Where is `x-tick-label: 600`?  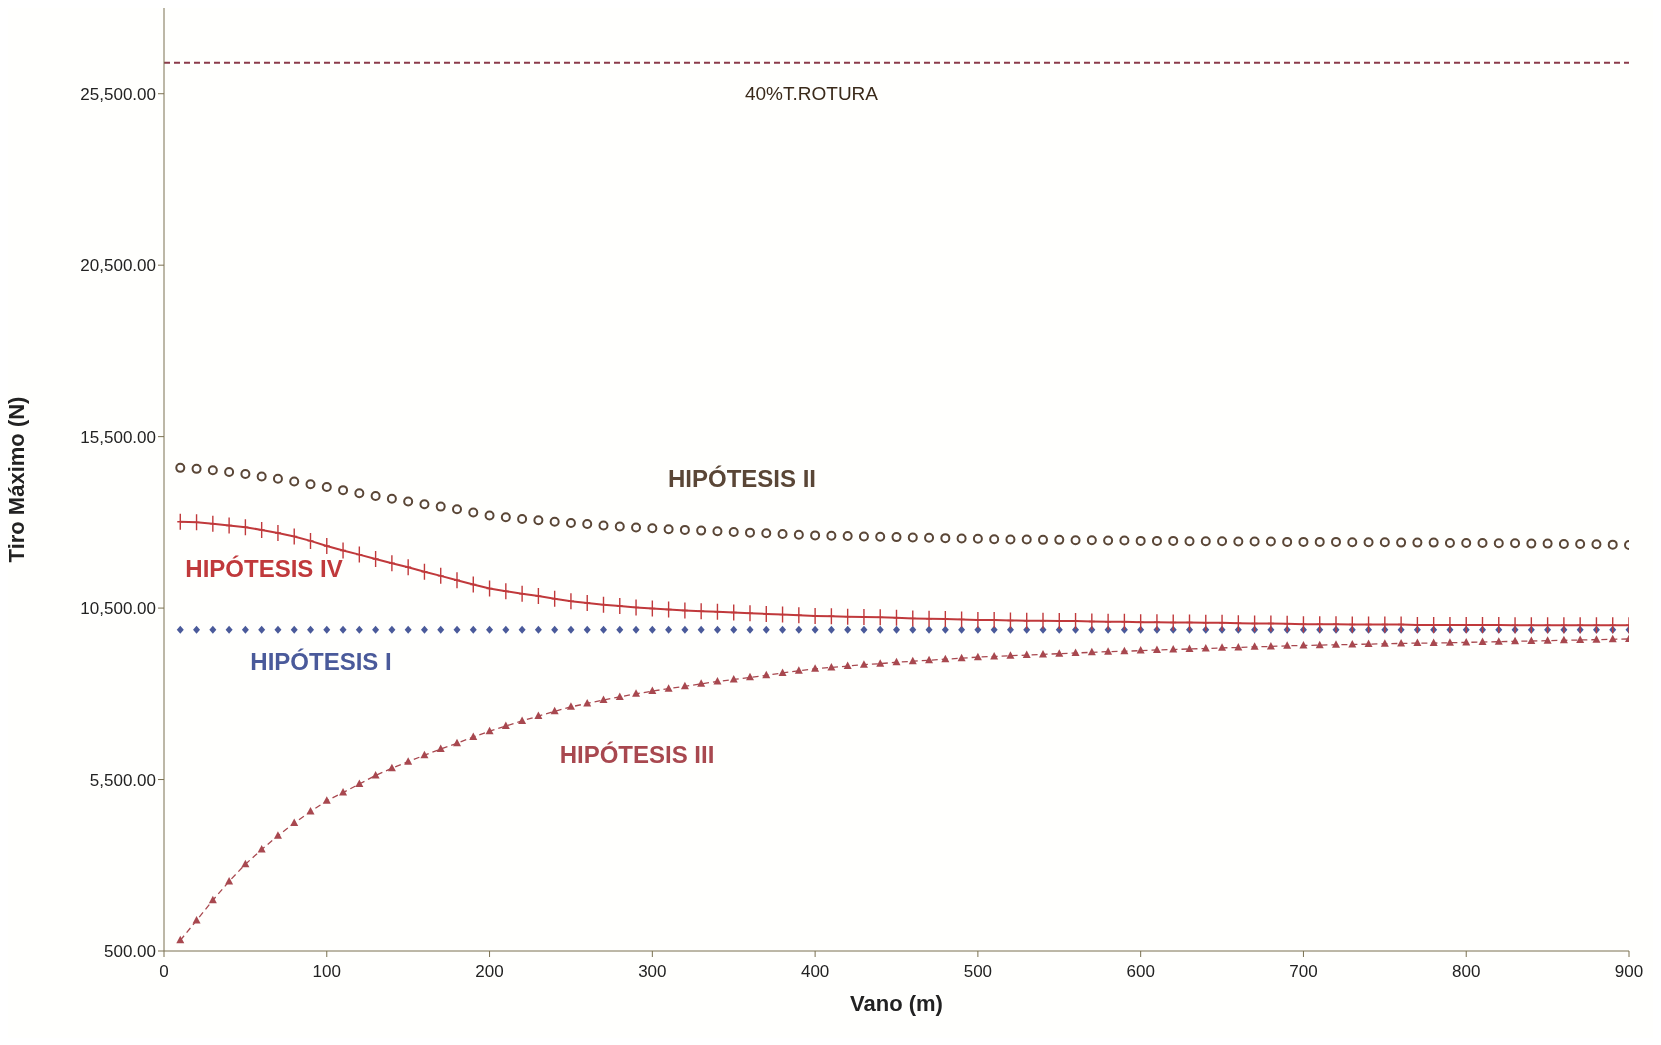 x-tick-label: 600 is located at coordinates (1140, 972).